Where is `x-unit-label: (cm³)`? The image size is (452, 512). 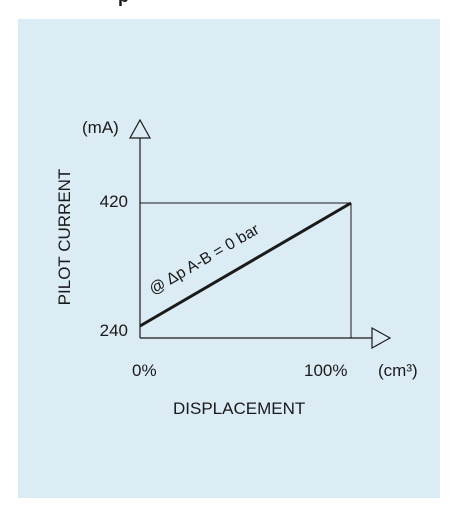
x-unit-label: (cm³) is located at coordinates (398, 370).